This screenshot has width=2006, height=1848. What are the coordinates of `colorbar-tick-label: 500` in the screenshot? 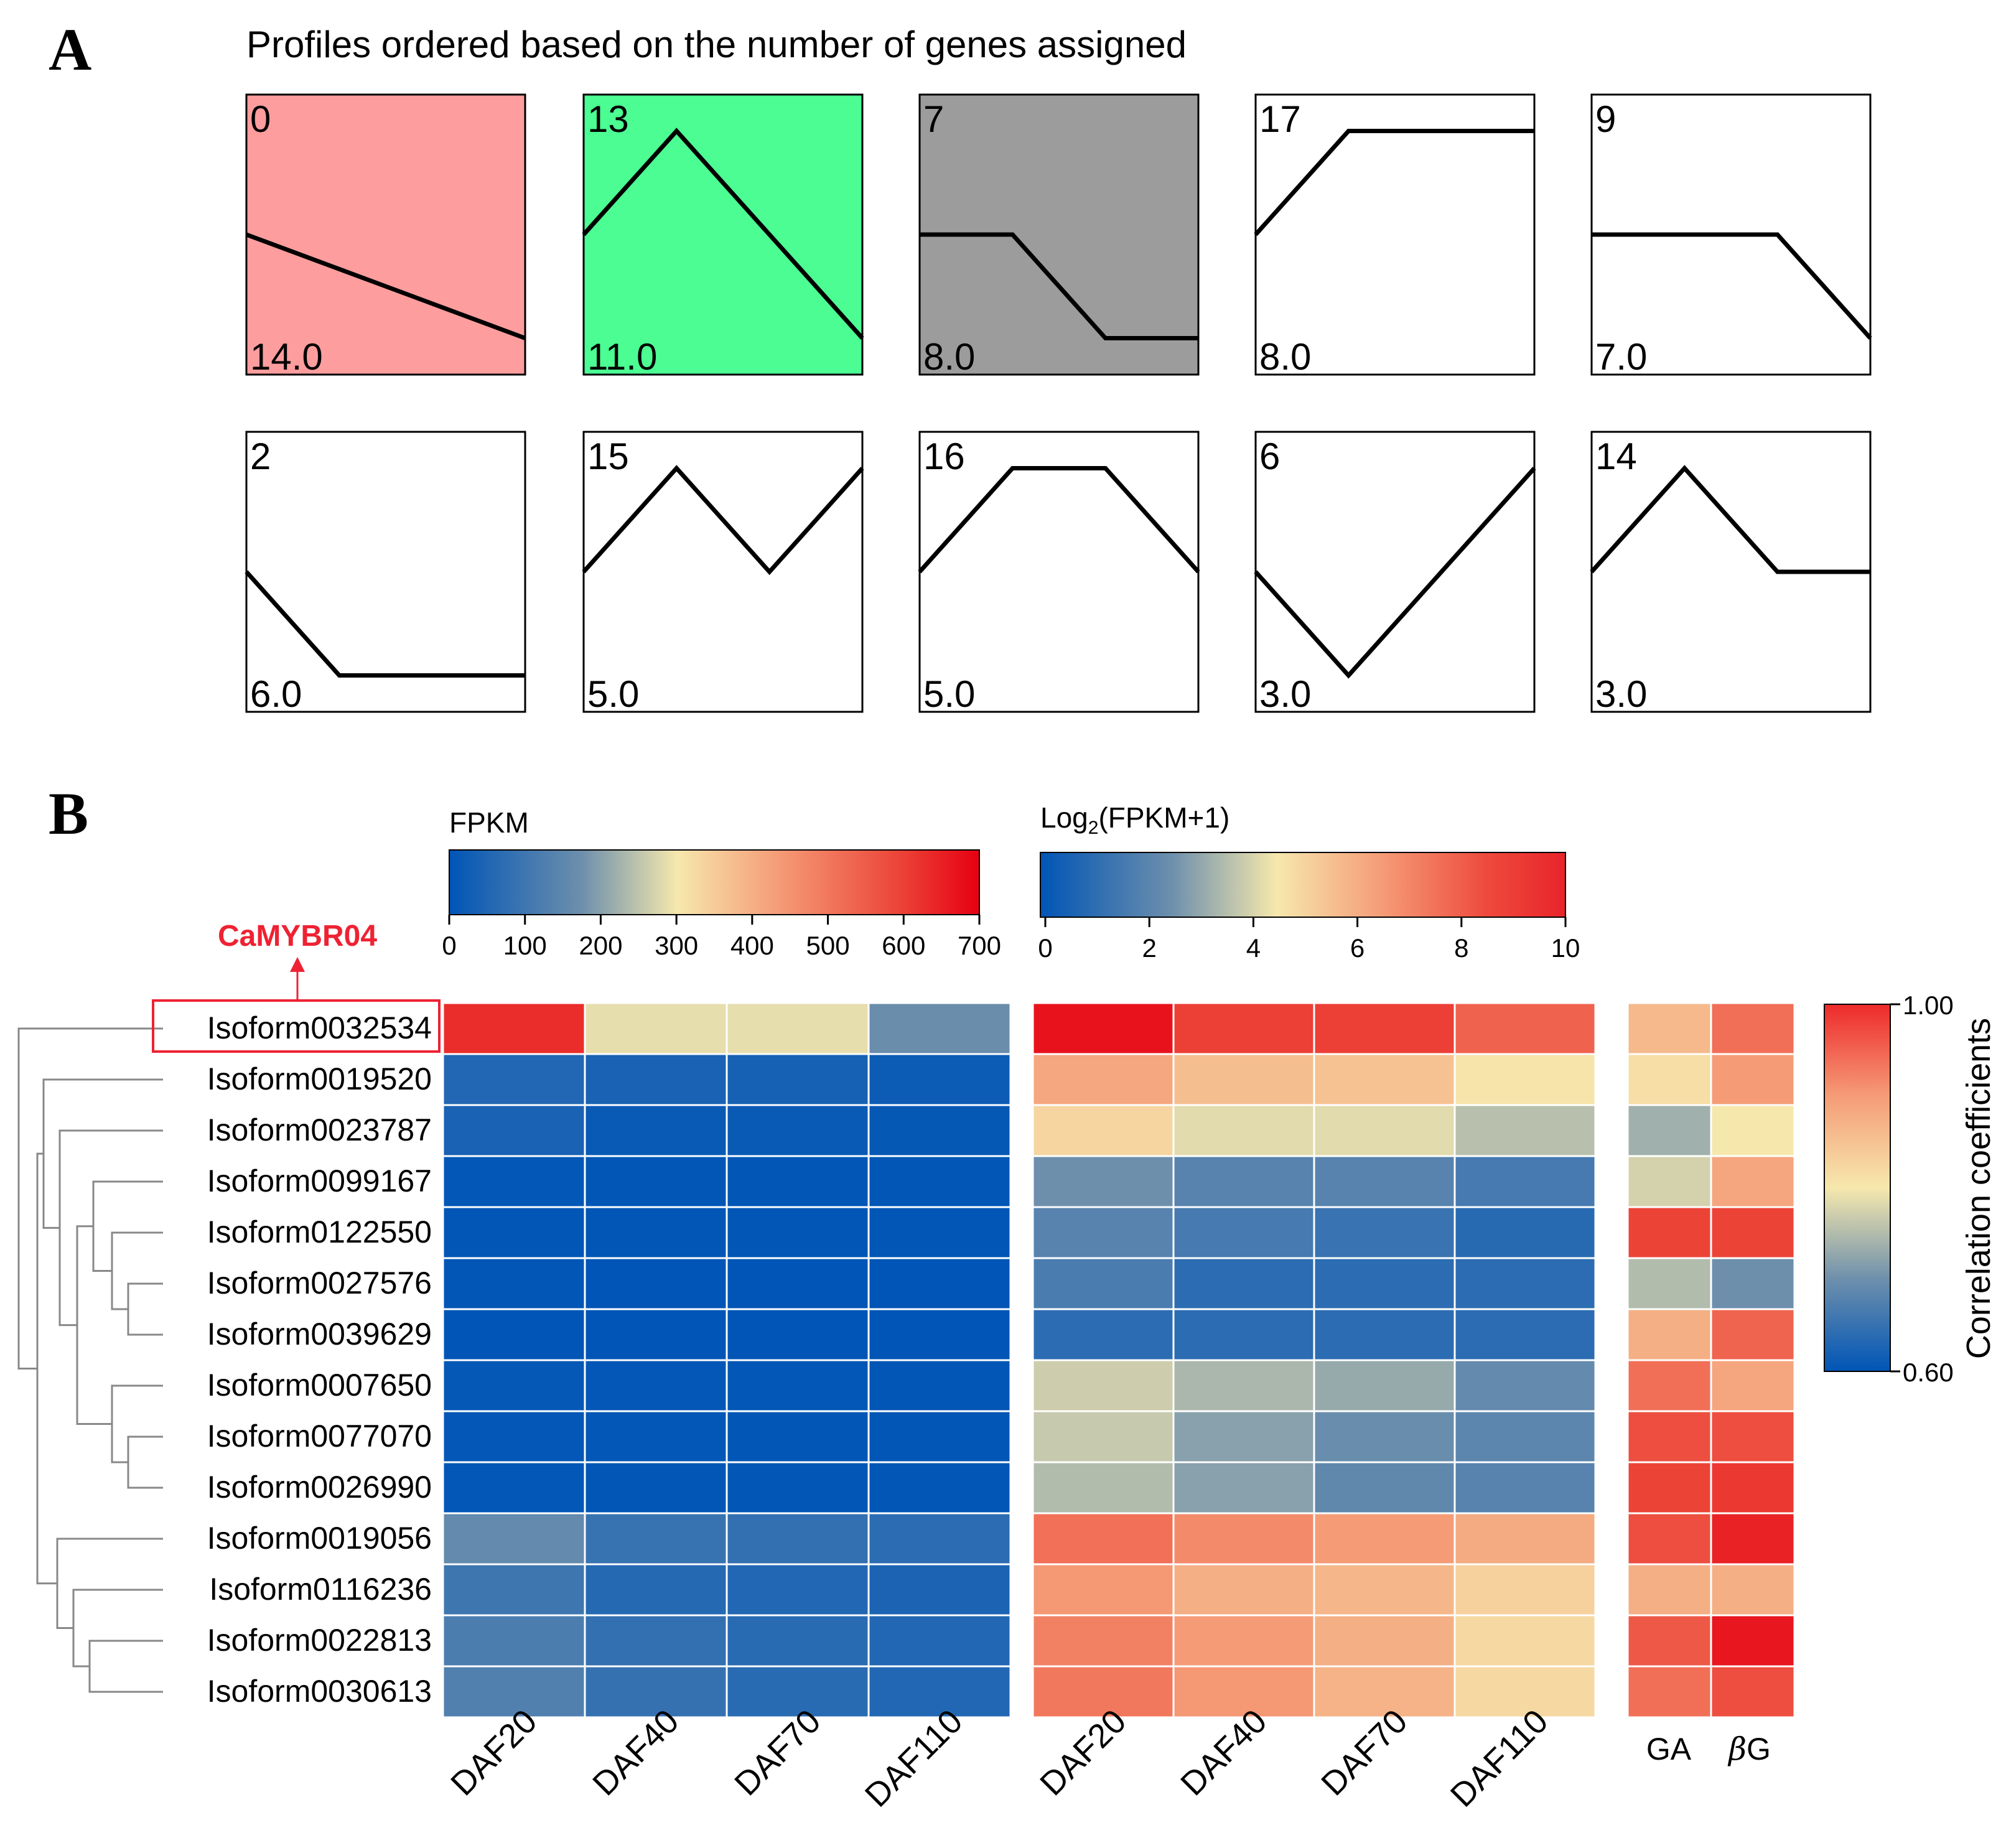 It's located at (828, 946).